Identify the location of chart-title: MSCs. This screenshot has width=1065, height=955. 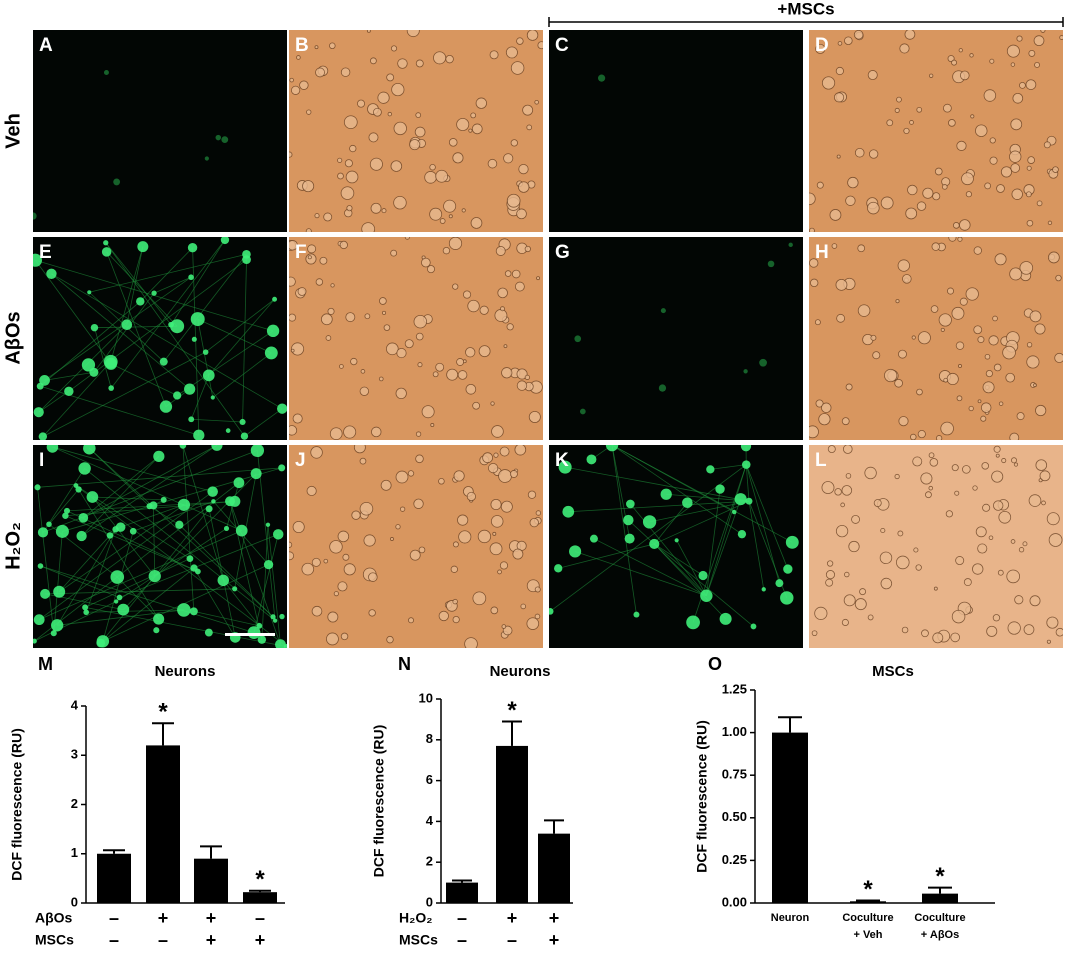
(893, 671).